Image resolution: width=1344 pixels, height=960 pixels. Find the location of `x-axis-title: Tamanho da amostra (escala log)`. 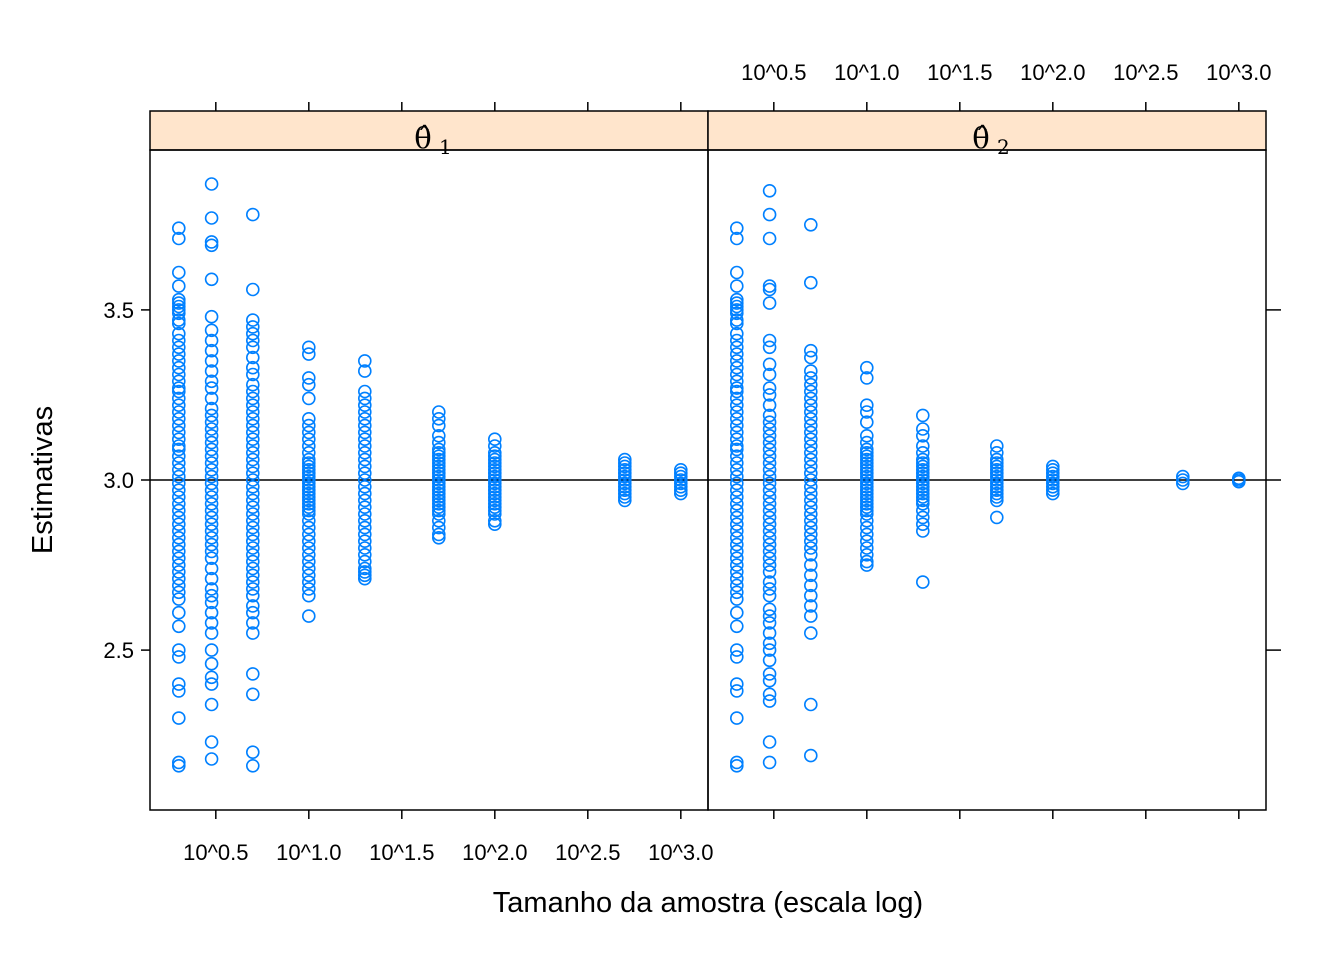

x-axis-title: Tamanho da amostra (escala log) is located at coordinates (708, 903).